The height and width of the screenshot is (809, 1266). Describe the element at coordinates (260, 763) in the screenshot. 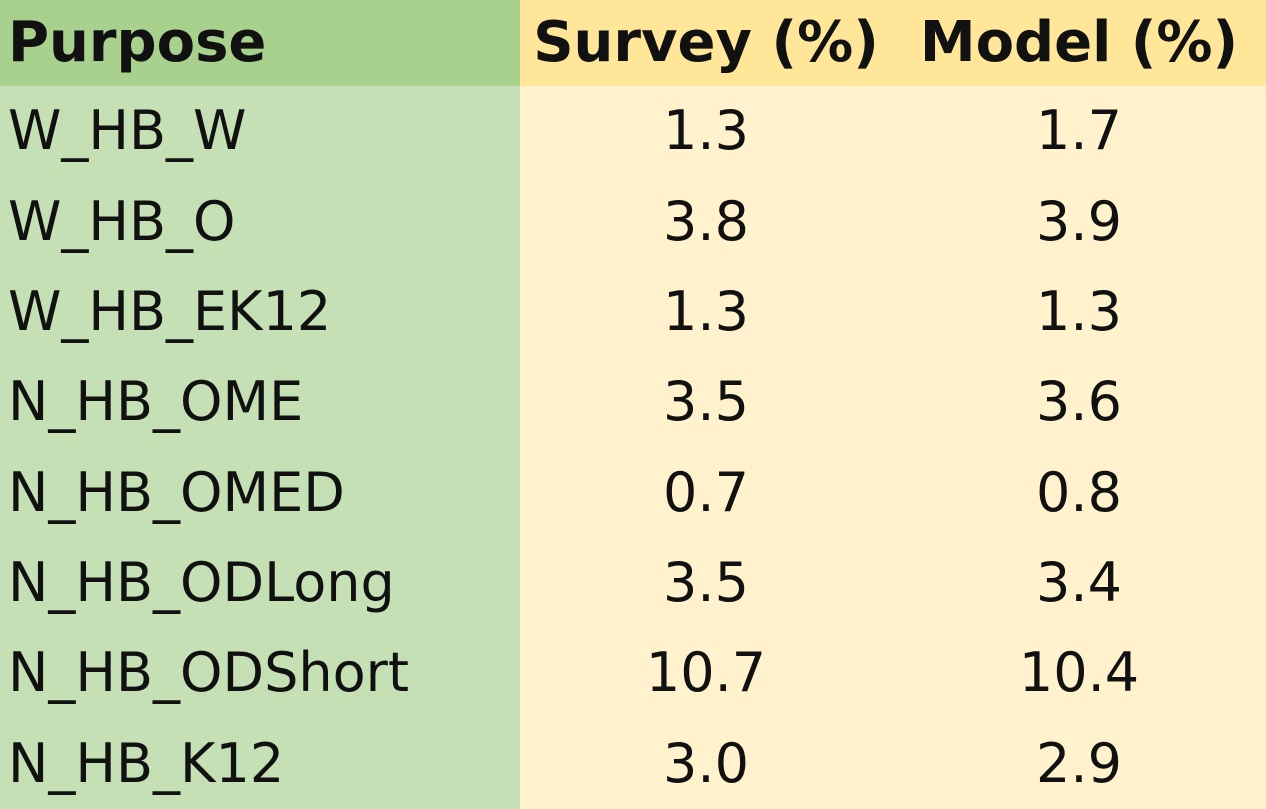

I see `purpose-cell: N_HB_K12` at that location.